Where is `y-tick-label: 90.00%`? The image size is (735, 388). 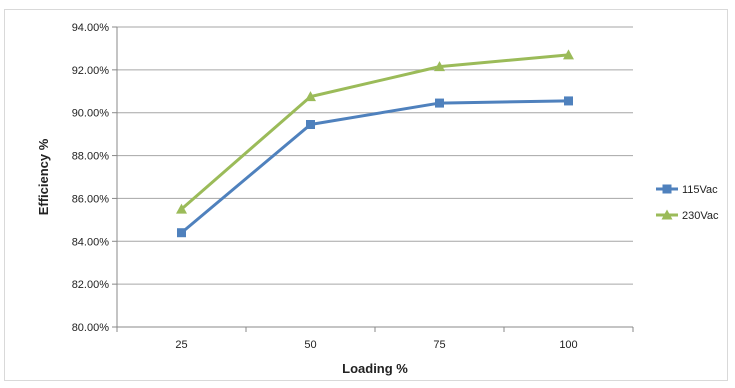
y-tick-label: 90.00% is located at coordinates (91, 114).